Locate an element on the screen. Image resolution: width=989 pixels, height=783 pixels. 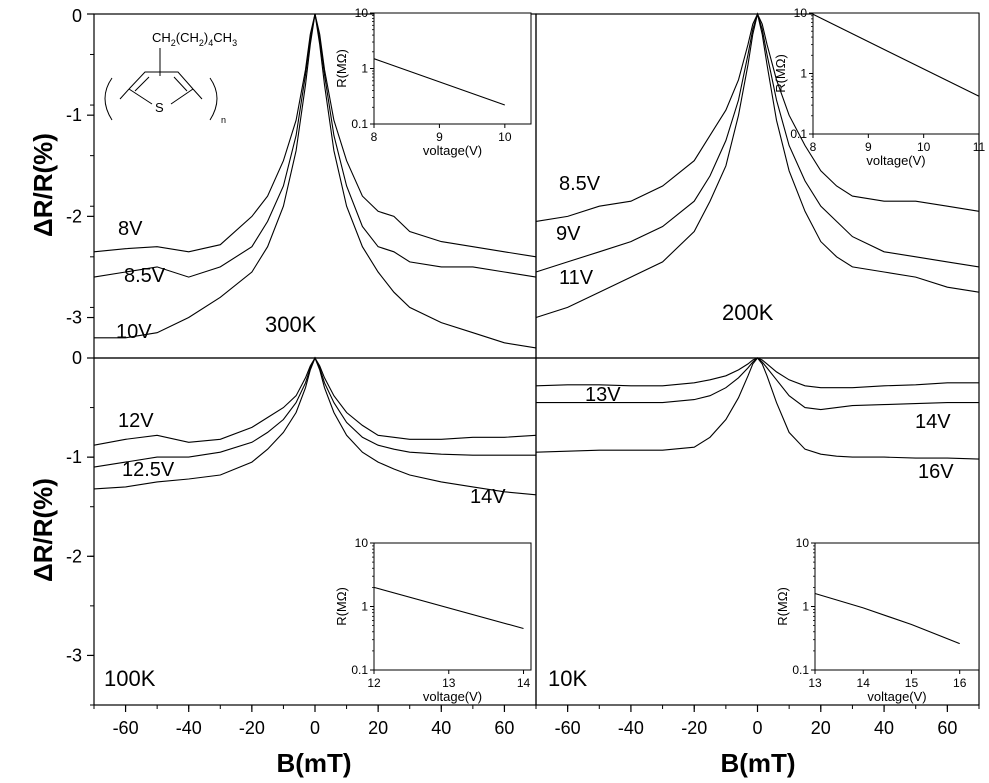
series-label: 16V is located at coordinates (936, 472).